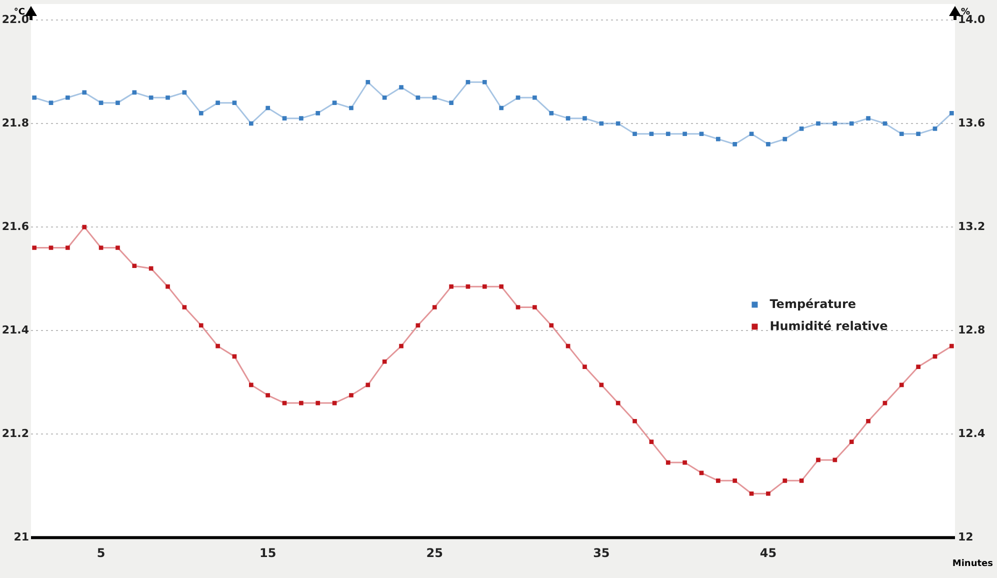 This screenshot has width=997, height=578. Describe the element at coordinates (966, 537) in the screenshot. I see `y2-tick-label: 12` at that location.